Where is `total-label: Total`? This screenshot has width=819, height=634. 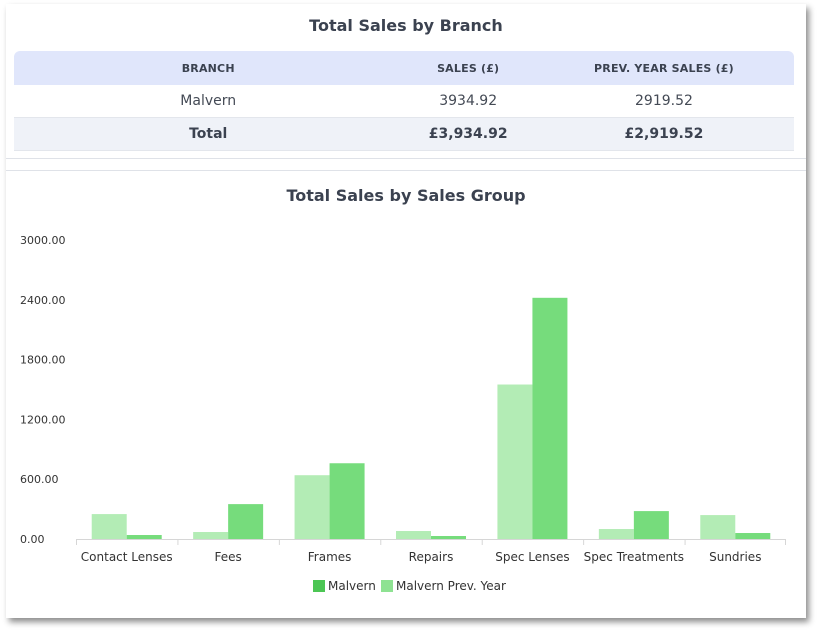
total-label: Total is located at coordinates (208, 134).